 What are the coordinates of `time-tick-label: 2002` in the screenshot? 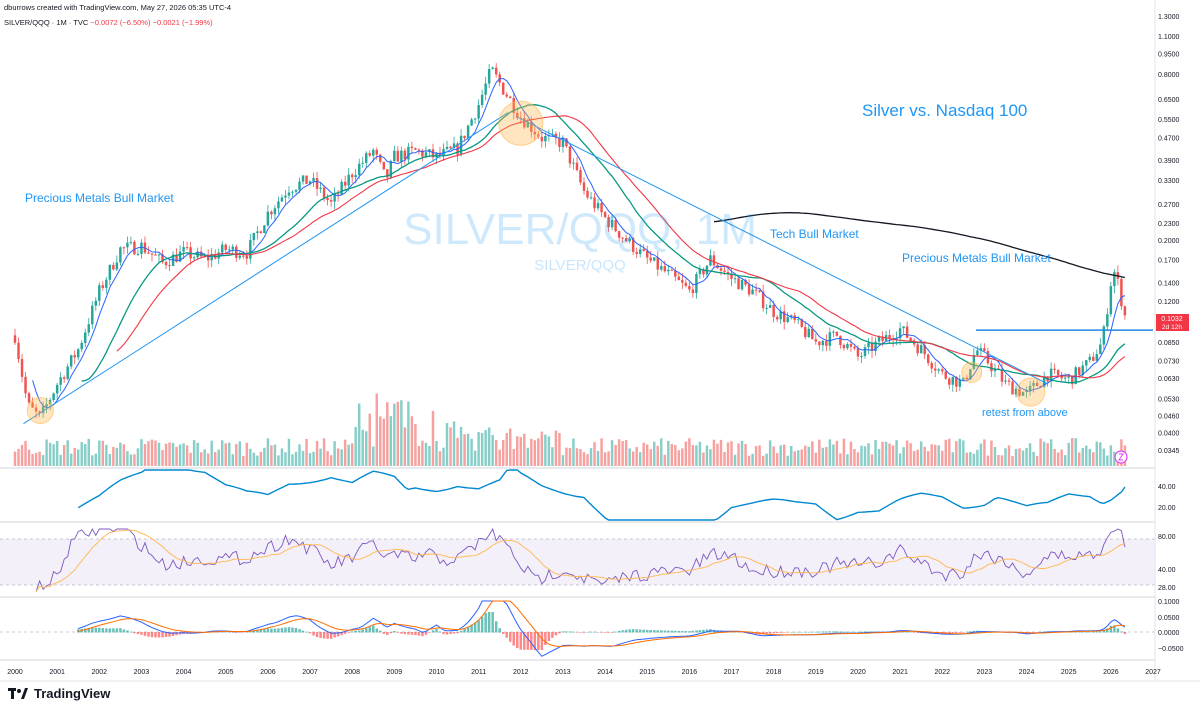 It's located at (100, 672).